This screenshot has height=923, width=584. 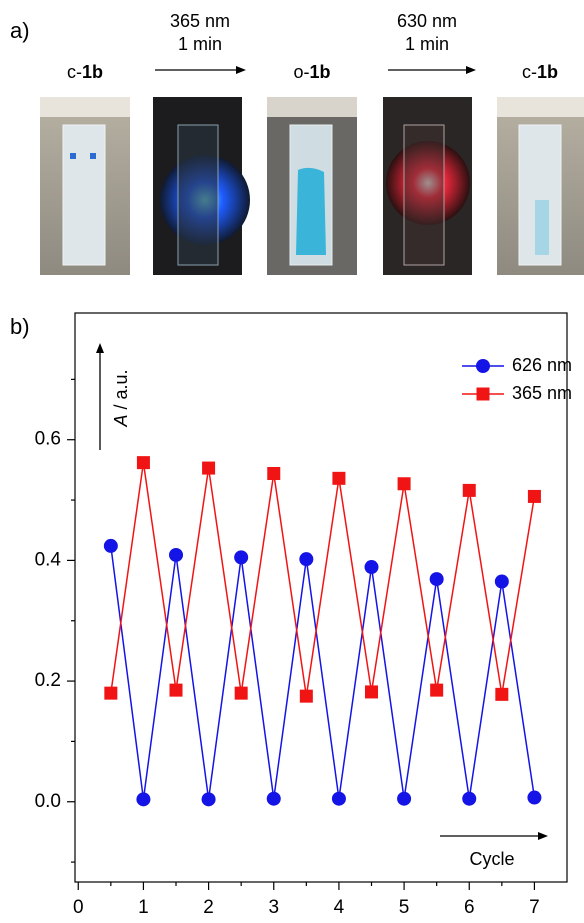 What do you see at coordinates (404, 907) in the screenshot?
I see `x-tick-label: 5` at bounding box center [404, 907].